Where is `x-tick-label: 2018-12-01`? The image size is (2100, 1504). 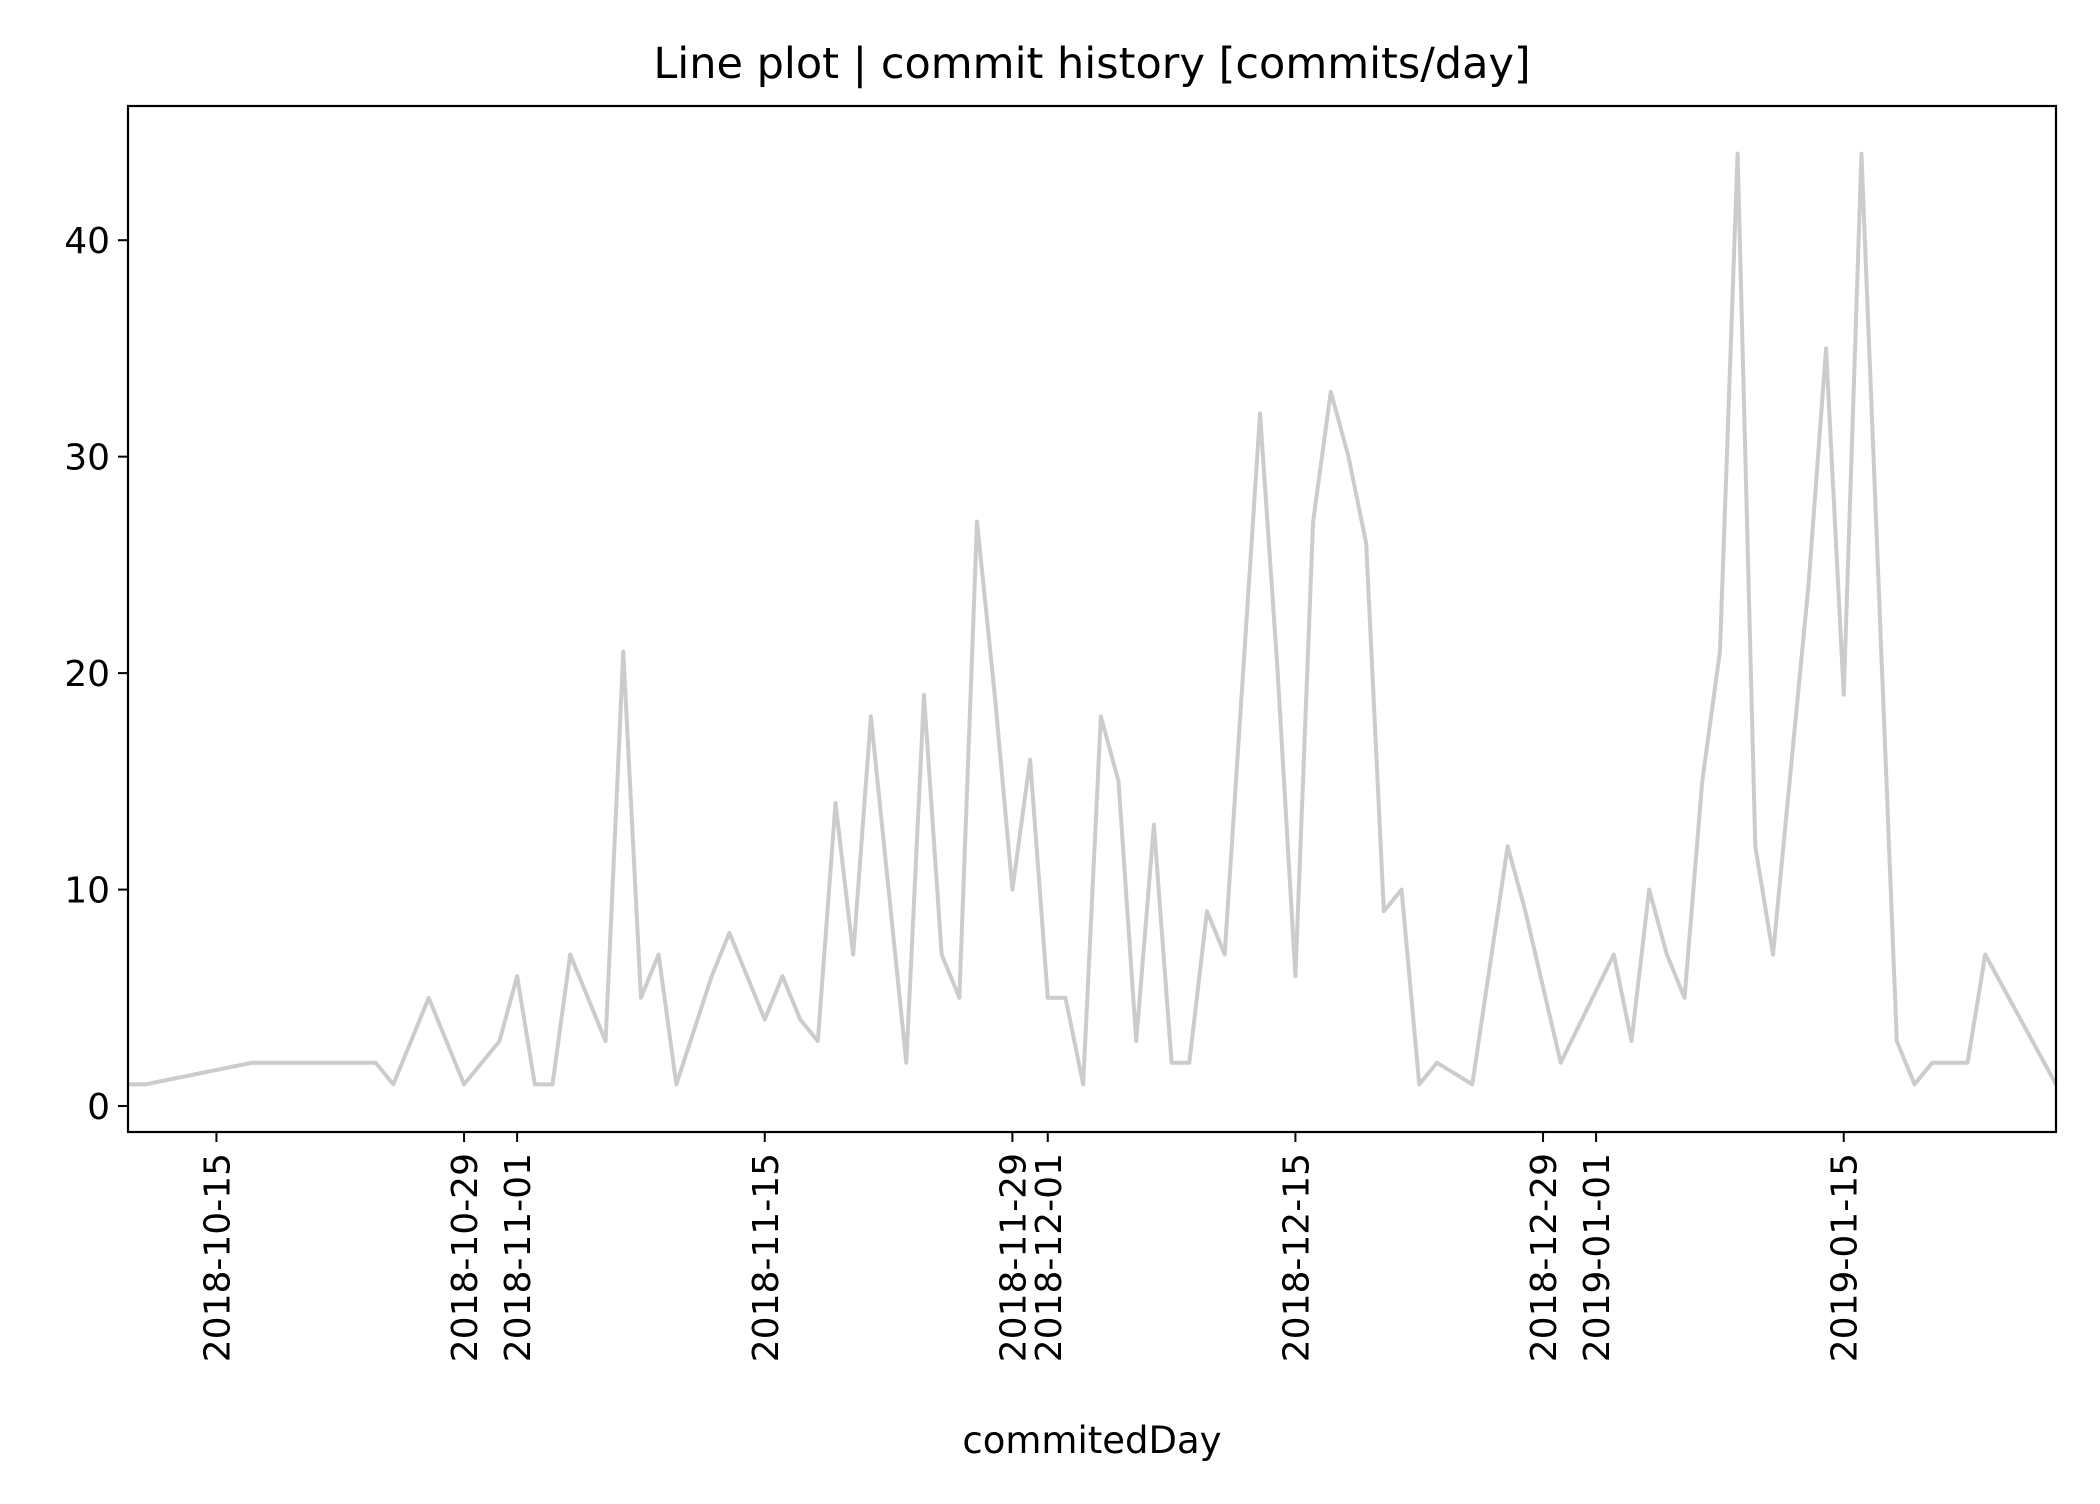
x-tick-label: 2018-12-01 is located at coordinates (1049, 1257).